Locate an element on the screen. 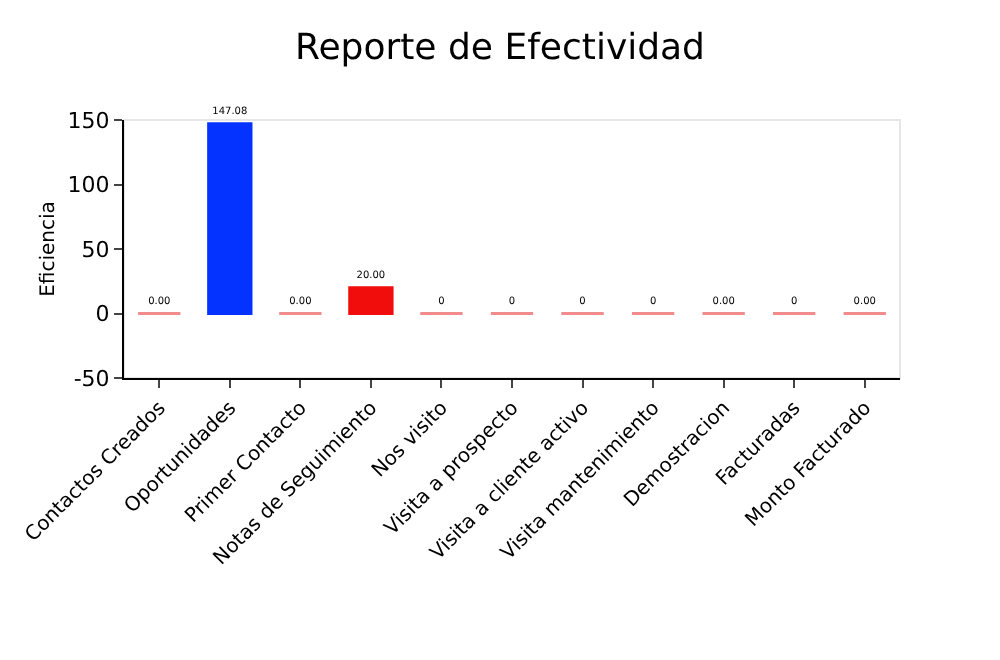 Image resolution: width=1000 pixels, height=660 pixels. y-tick-label: 100 is located at coordinates (88, 185).